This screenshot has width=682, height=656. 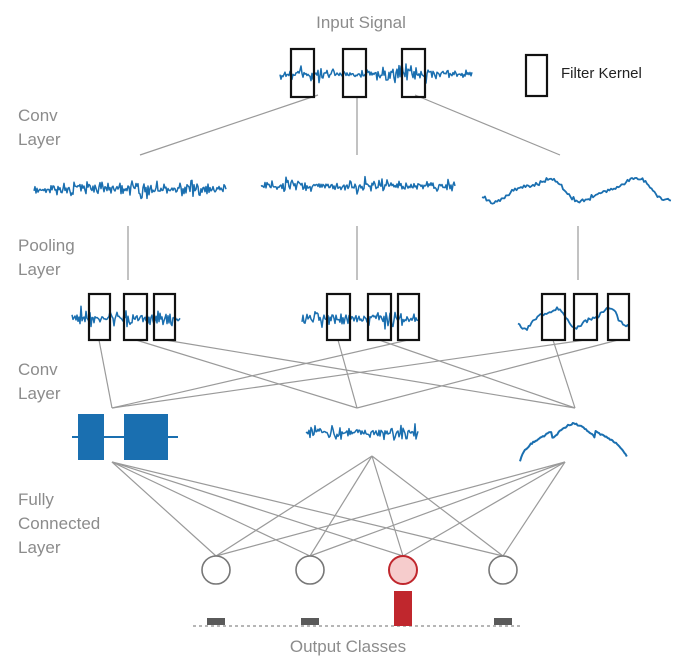 I want to click on fully-connected-label-line3: Layer, so click(x=39, y=547).